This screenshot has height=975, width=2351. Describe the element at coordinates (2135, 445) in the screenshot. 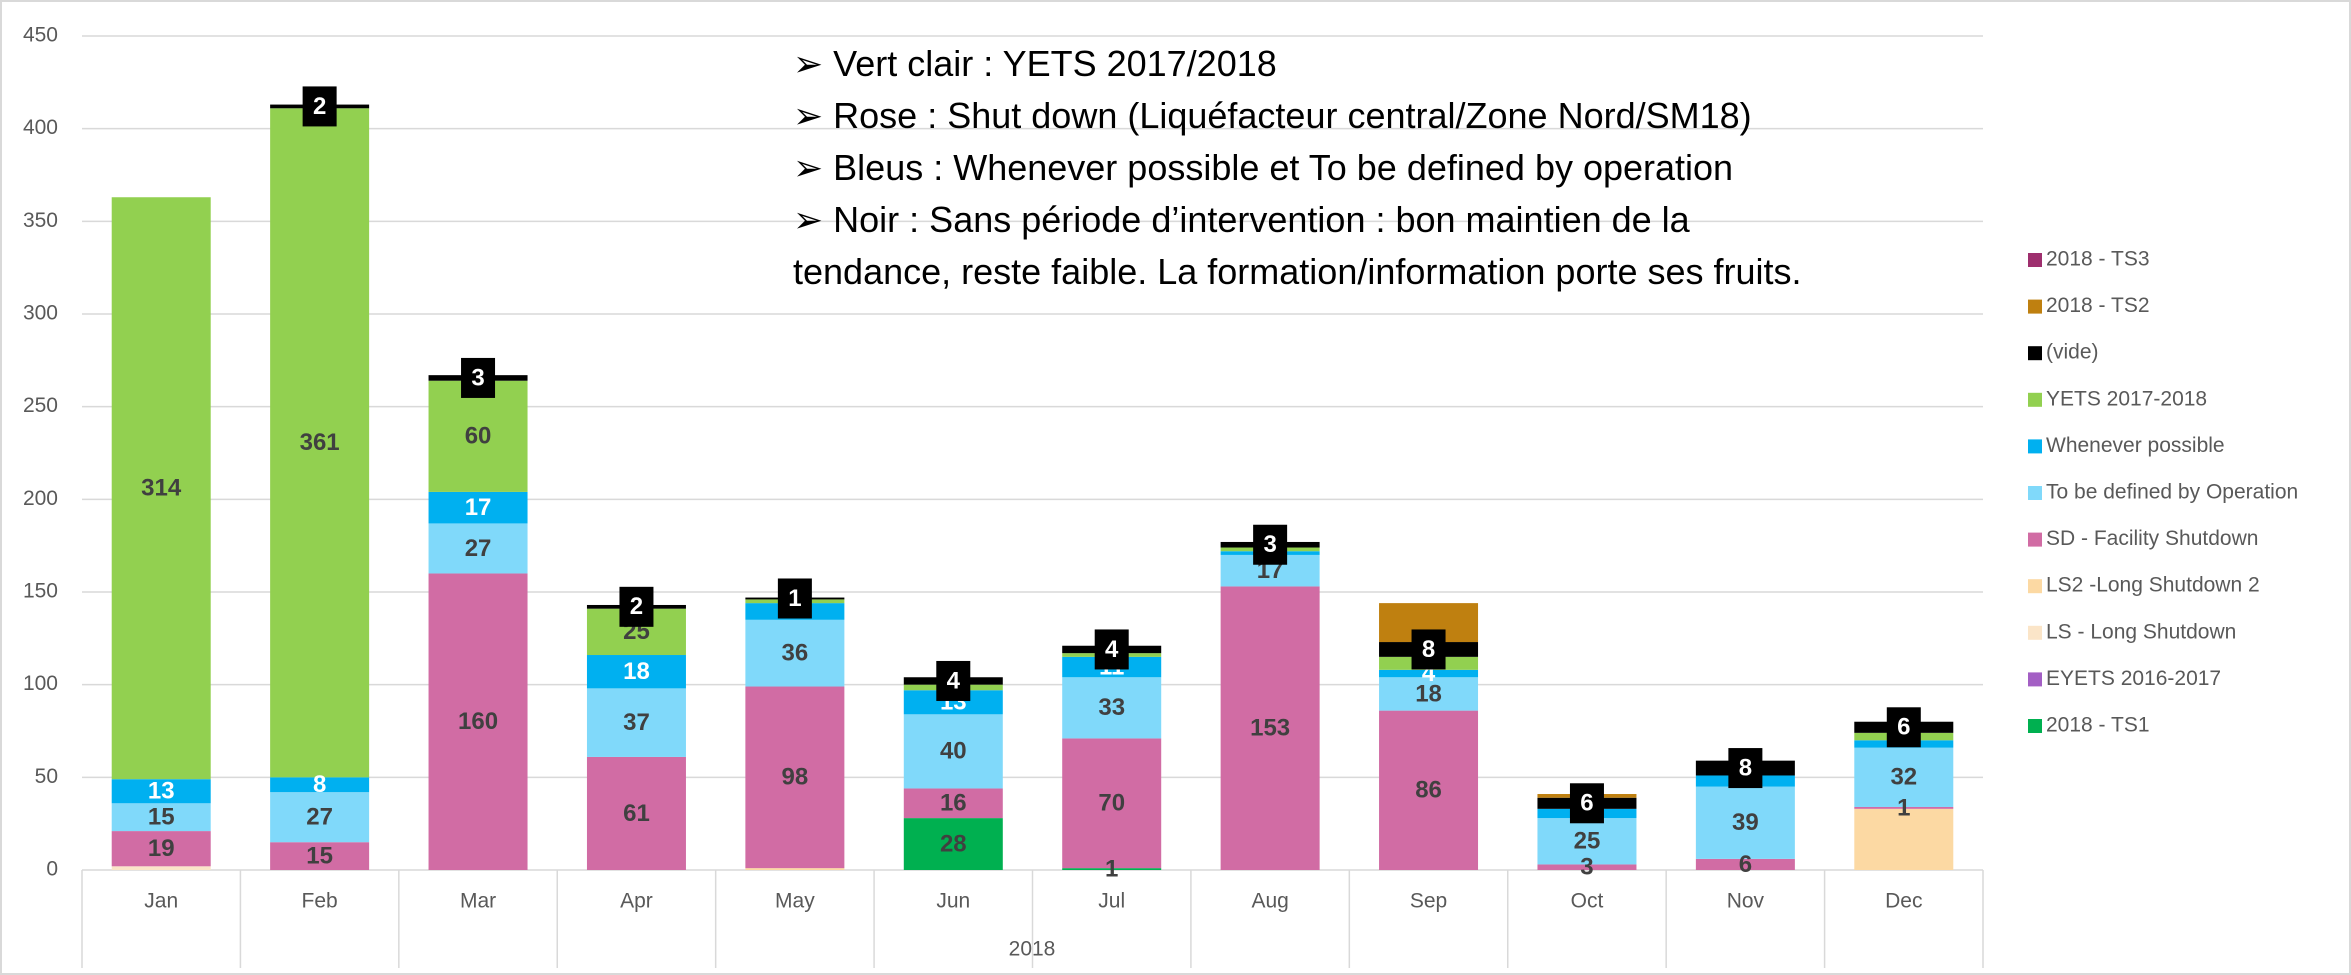

I see `legend-label: Whenever possible` at that location.